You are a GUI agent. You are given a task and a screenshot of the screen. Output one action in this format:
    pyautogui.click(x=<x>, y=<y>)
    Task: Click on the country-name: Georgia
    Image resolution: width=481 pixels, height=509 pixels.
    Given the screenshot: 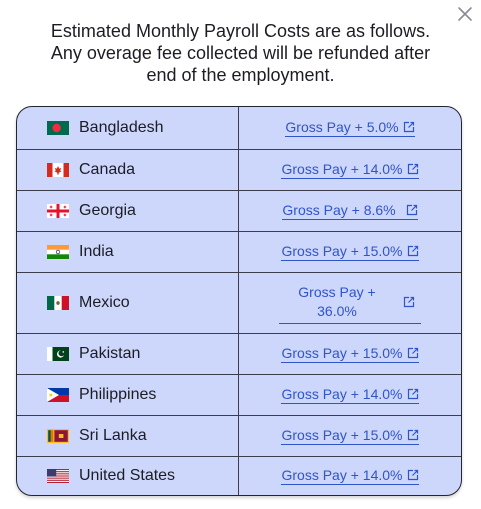 What is the action you would take?
    pyautogui.click(x=107, y=210)
    